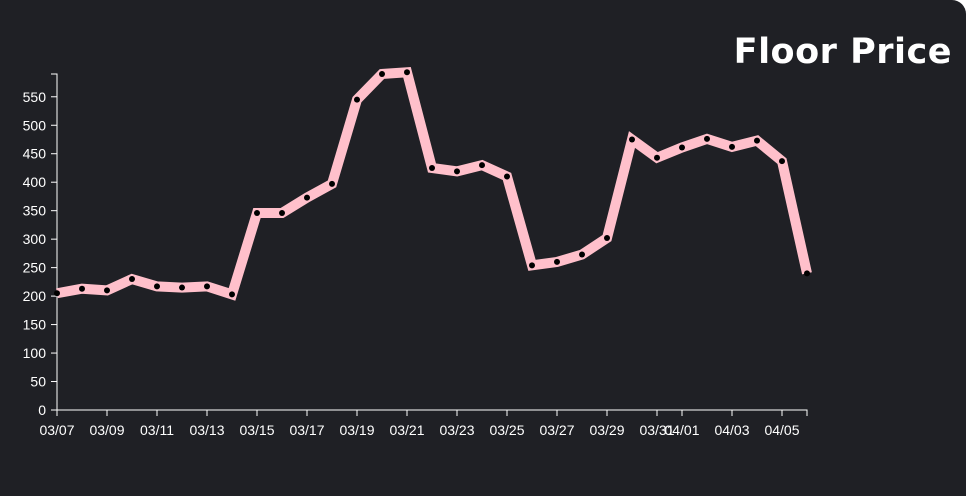 The image size is (966, 496). I want to click on x-tick-label: 03/21, so click(406, 430).